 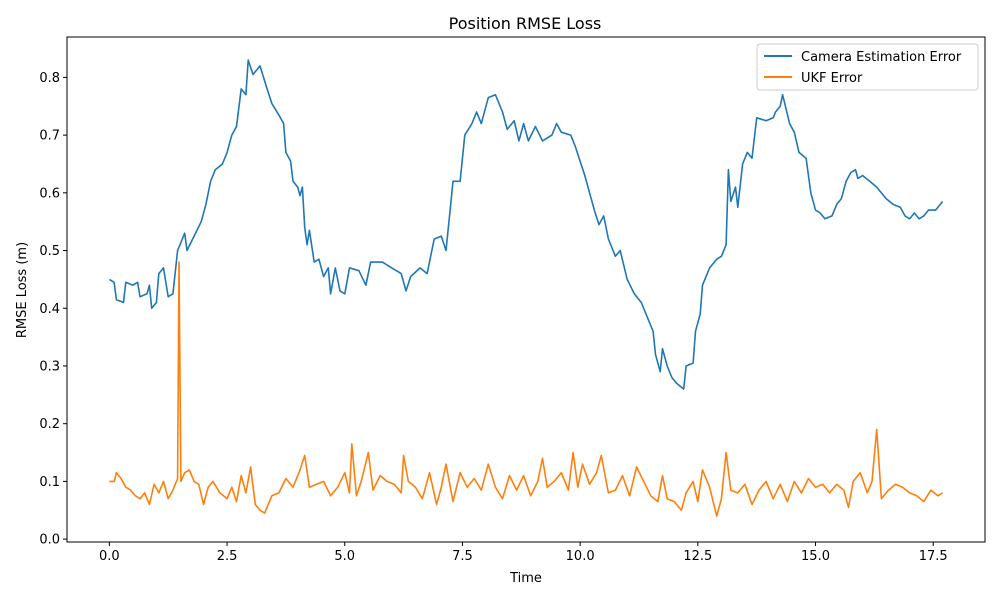 I want to click on legend-box, so click(x=867, y=67).